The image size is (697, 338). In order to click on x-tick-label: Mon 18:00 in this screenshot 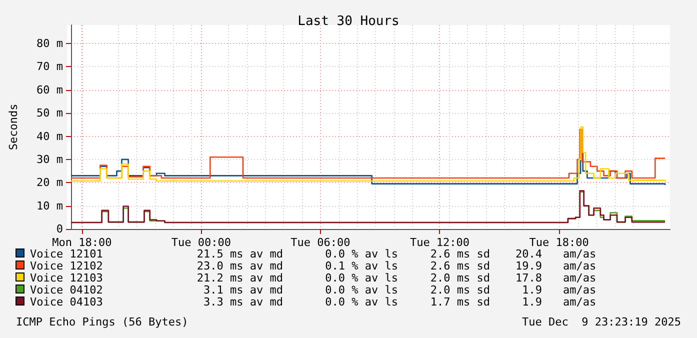, I will do `click(82, 242)`.